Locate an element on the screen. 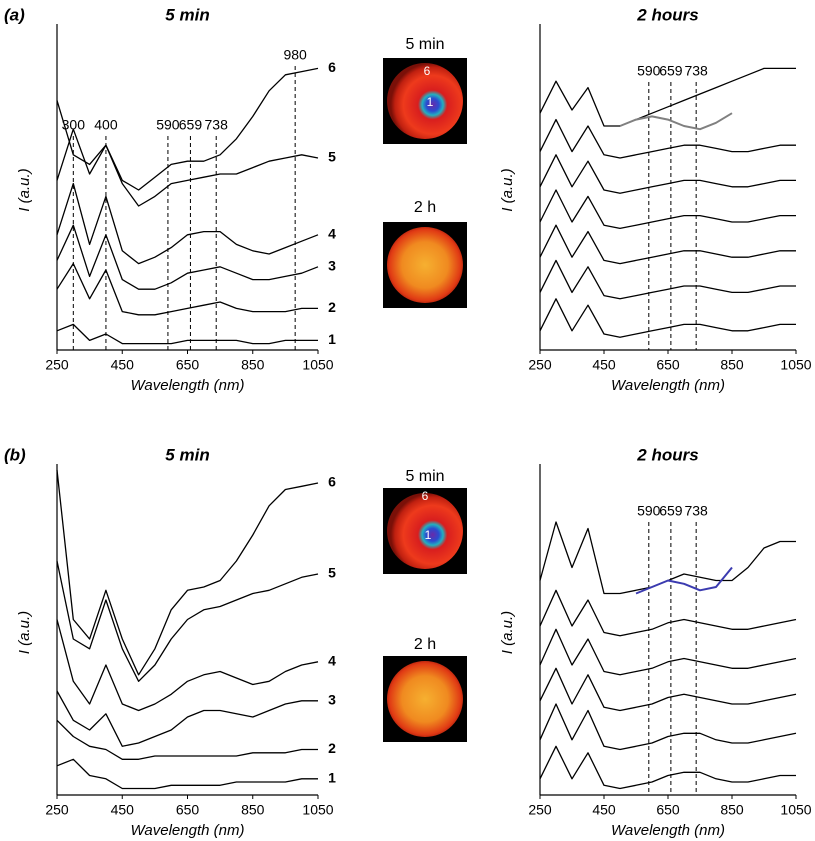 The width and height of the screenshot is (815, 841). panel-label: (b) is located at coordinates (15, 454).